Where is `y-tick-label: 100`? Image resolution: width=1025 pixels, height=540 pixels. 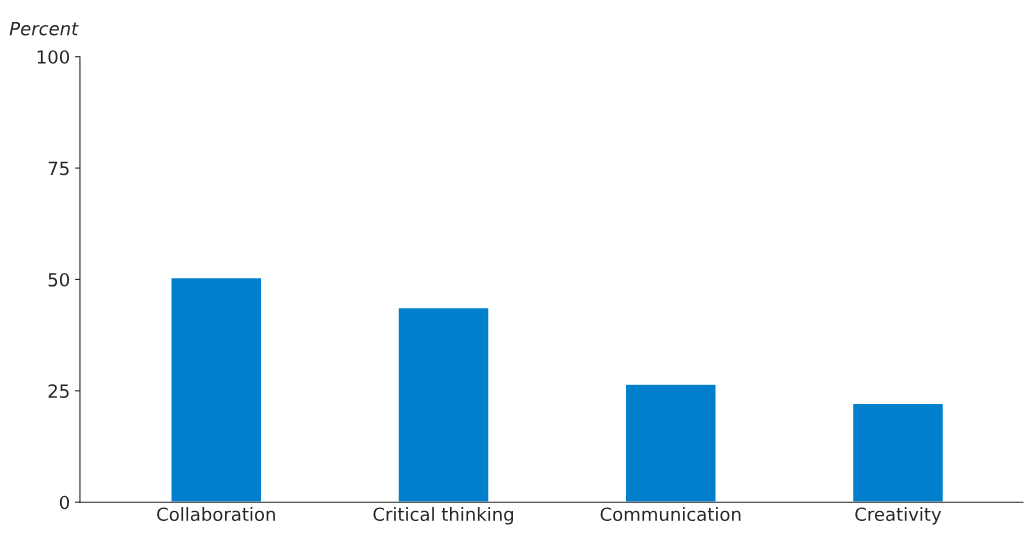
y-tick-label: 100 is located at coordinates (53, 57).